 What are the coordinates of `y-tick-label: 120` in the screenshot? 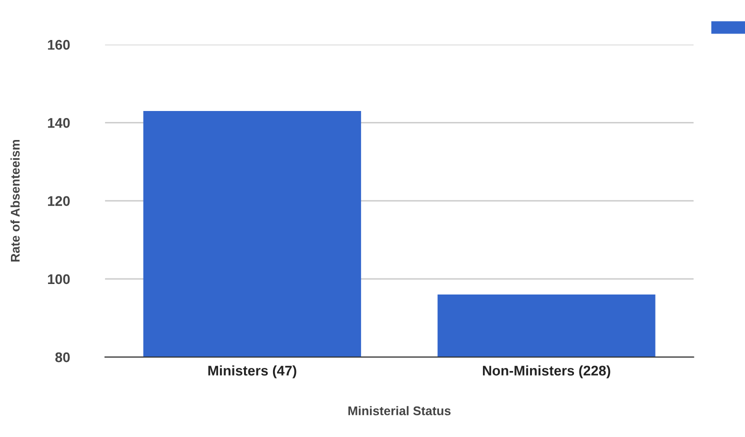 It's located at (59, 201).